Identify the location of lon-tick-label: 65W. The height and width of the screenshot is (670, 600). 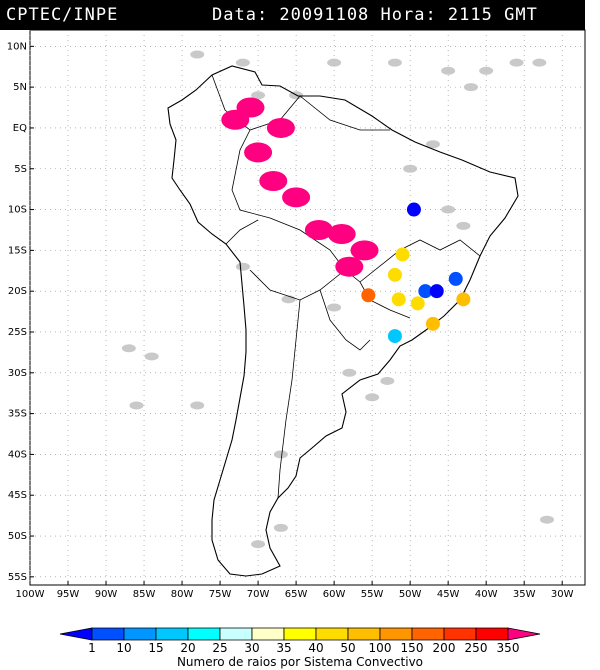
(296, 594).